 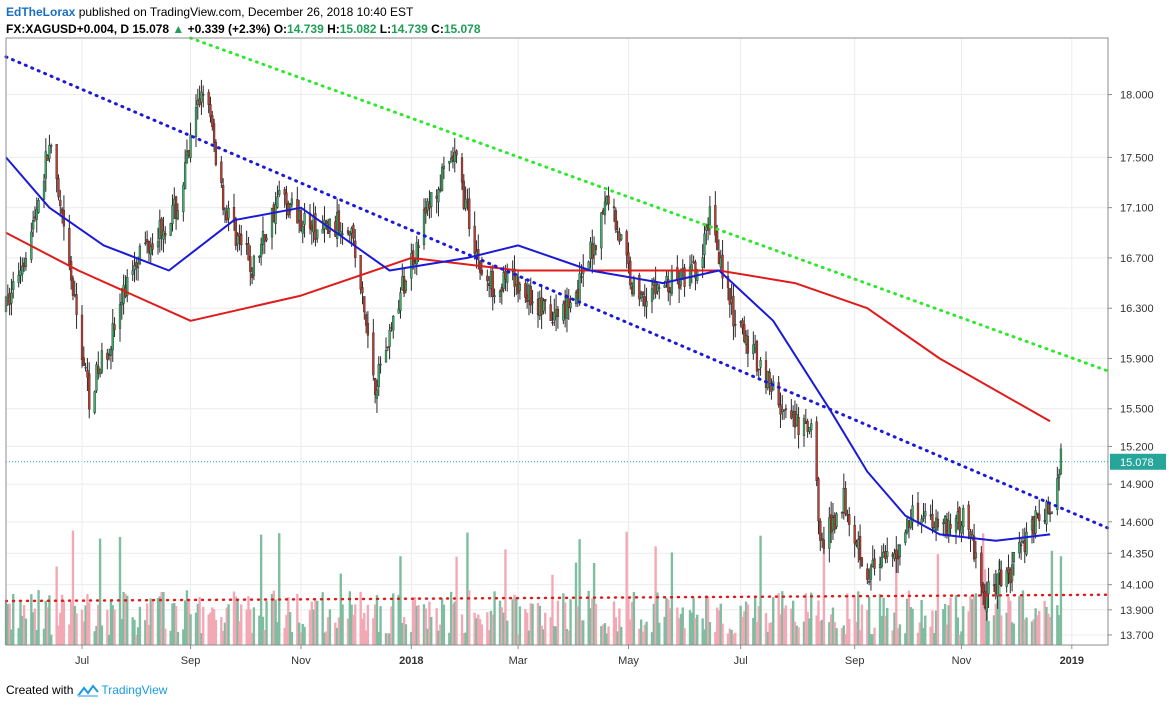 What do you see at coordinates (1137, 611) in the screenshot?
I see `y-tick-label: 13.900` at bounding box center [1137, 611].